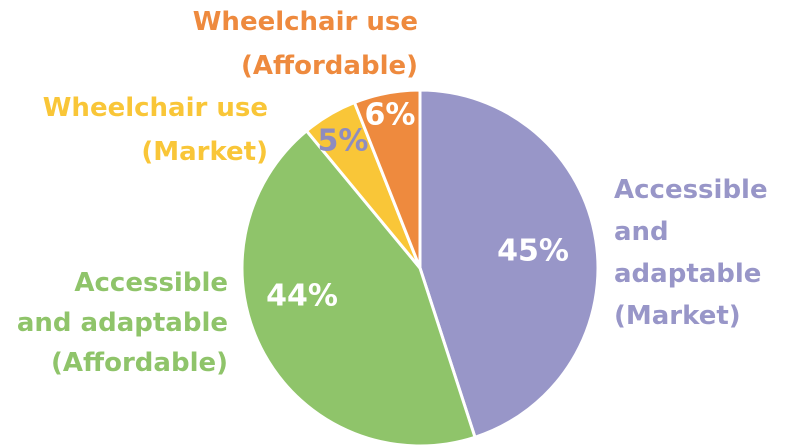  What do you see at coordinates (155, 130) in the screenshot?
I see `category-label: Wheelchair use (Market)` at bounding box center [155, 130].